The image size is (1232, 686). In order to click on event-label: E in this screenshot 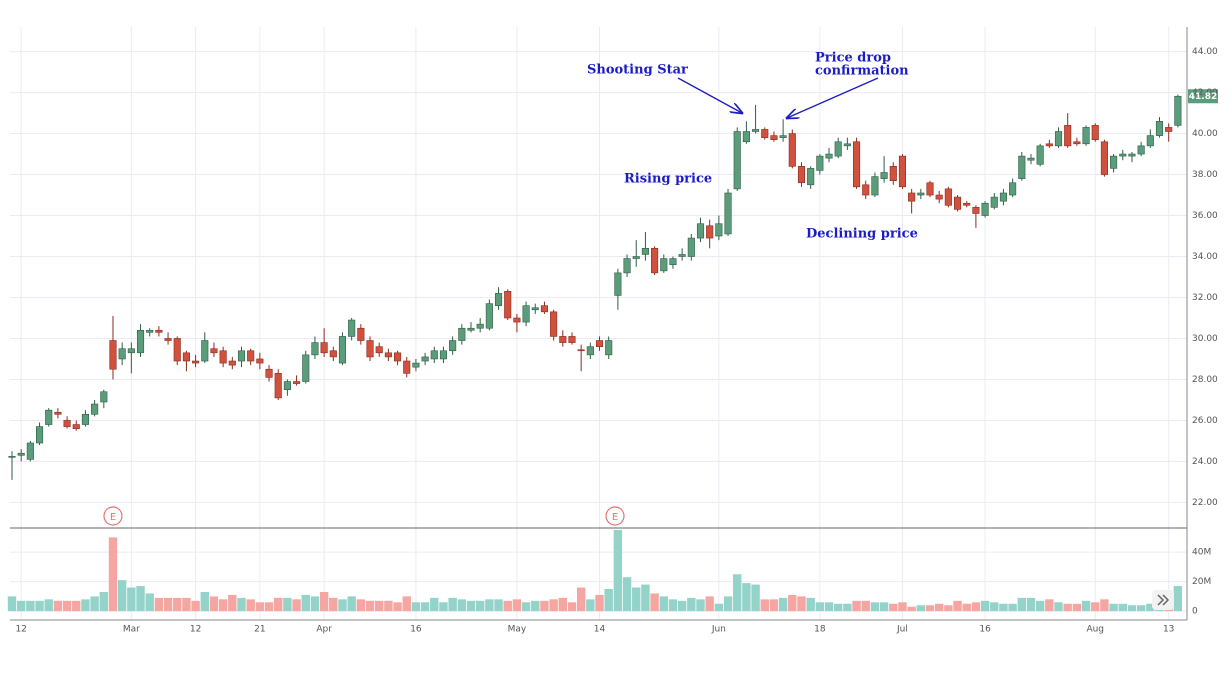, I will do `click(113, 517)`.